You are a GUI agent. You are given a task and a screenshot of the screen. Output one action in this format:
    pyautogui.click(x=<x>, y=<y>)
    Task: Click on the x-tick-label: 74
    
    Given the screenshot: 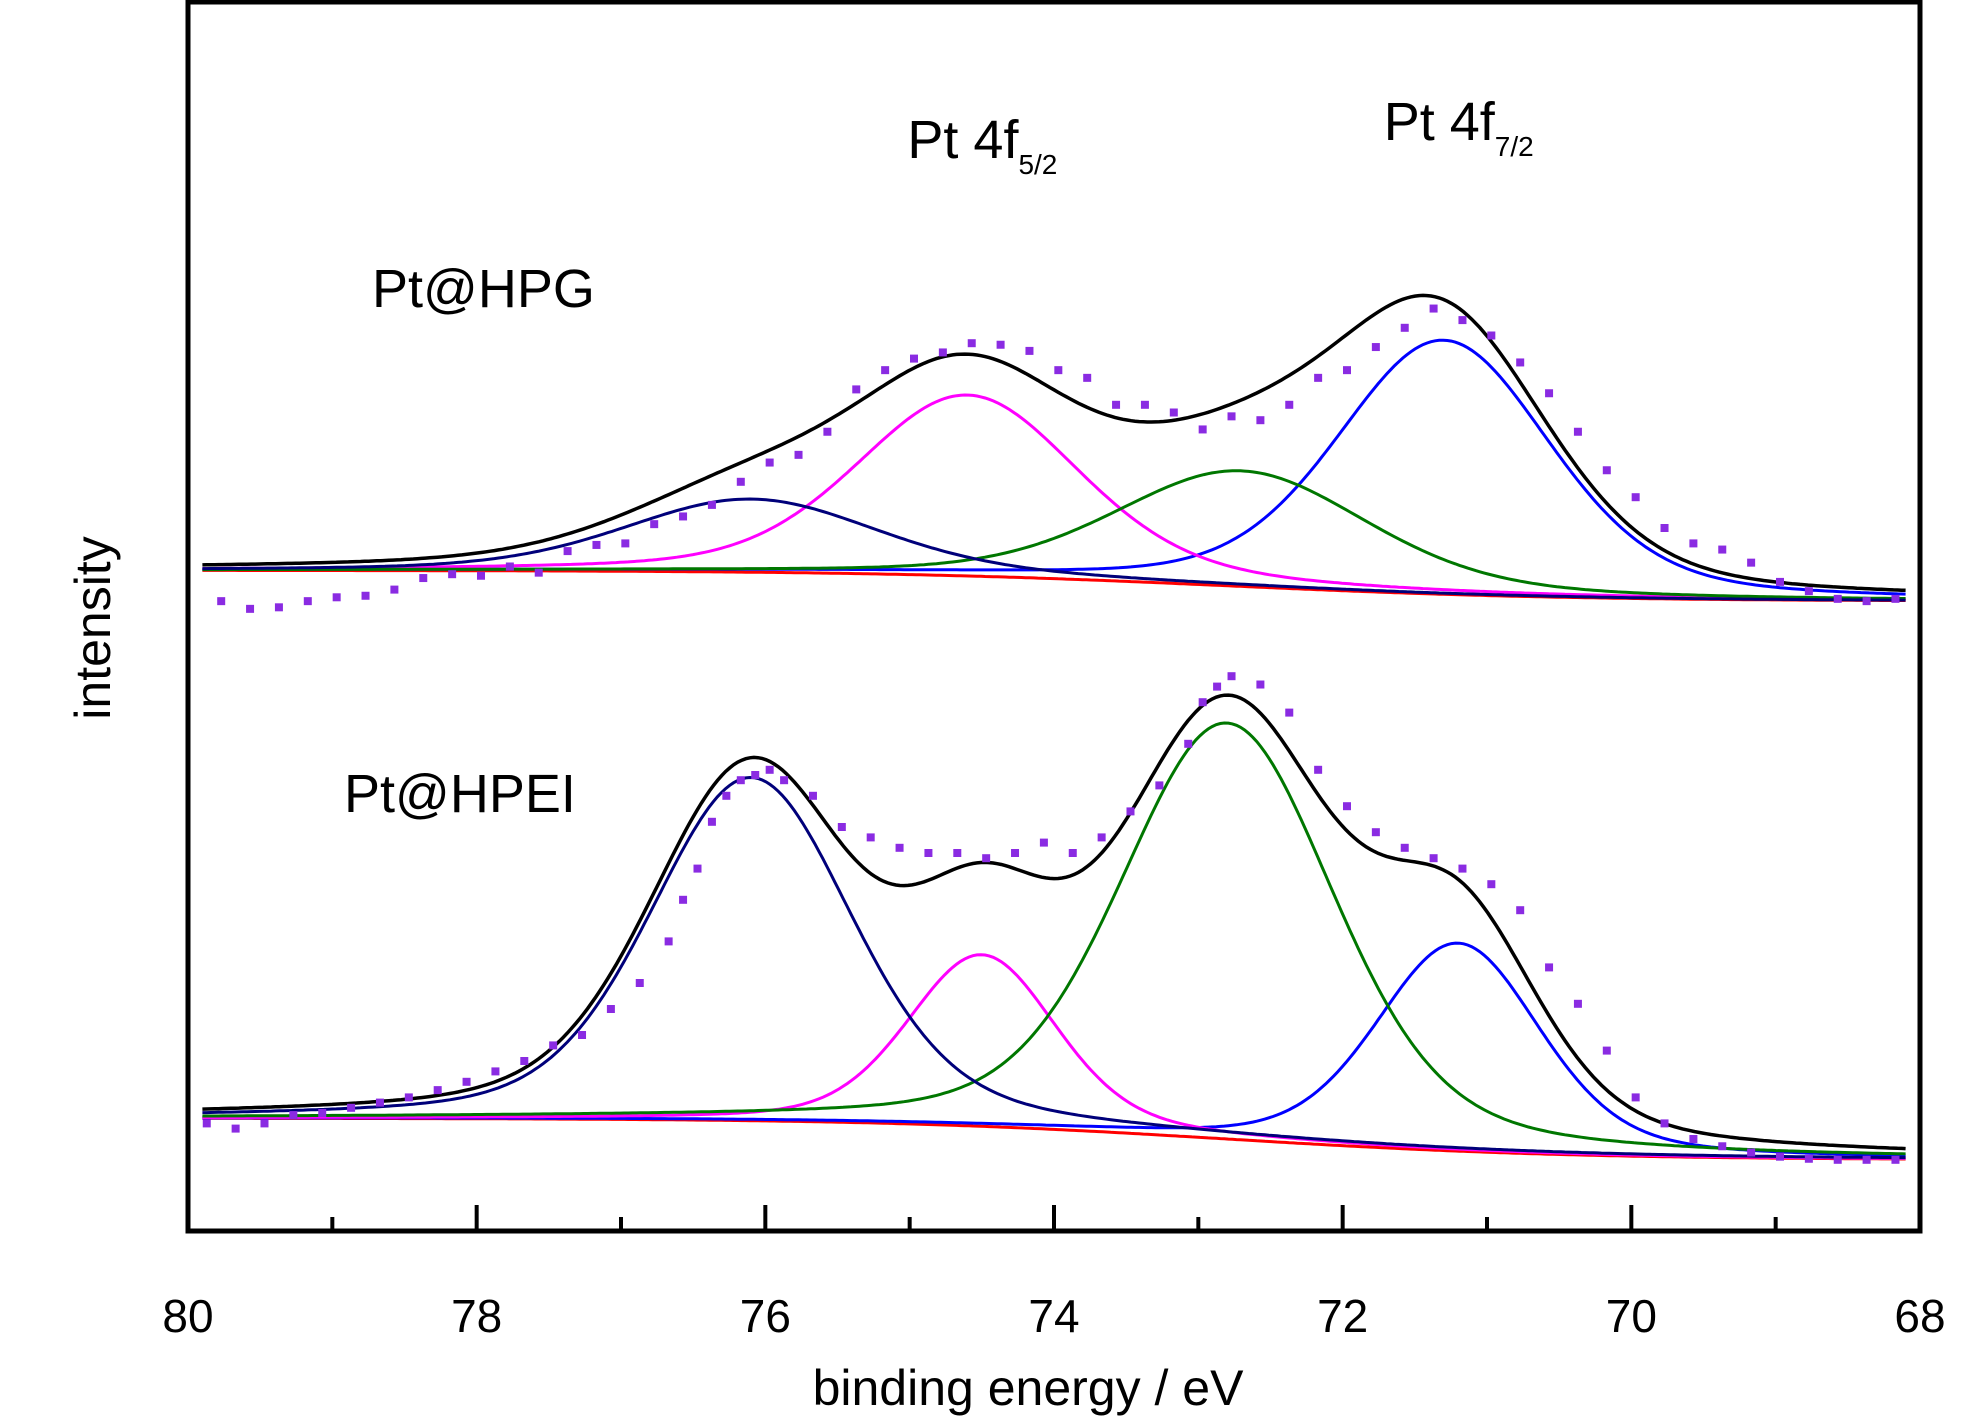 What is the action you would take?
    pyautogui.click(x=1053, y=1316)
    